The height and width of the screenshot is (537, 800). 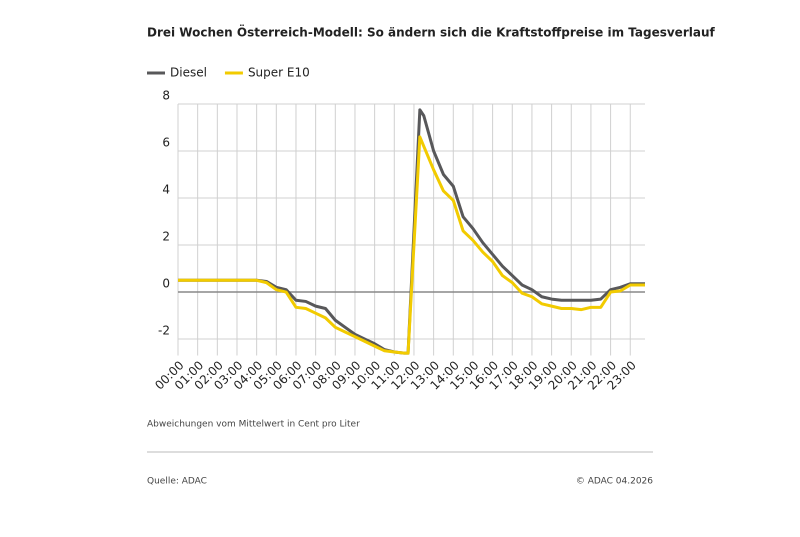 I want to click on y-tick-label: 0, so click(x=166, y=284).